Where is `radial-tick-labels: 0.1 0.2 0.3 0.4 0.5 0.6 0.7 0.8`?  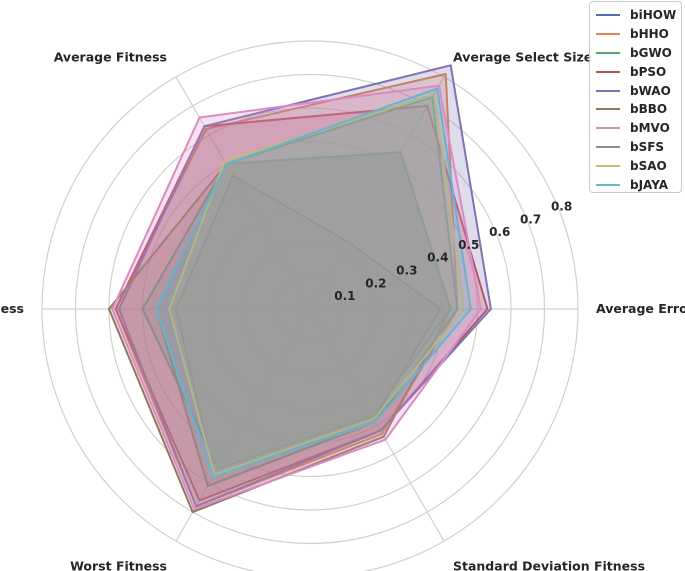 radial-tick-labels: 0.1 0.2 0.3 0.4 0.5 0.6 0.7 0.8 is located at coordinates (453, 251).